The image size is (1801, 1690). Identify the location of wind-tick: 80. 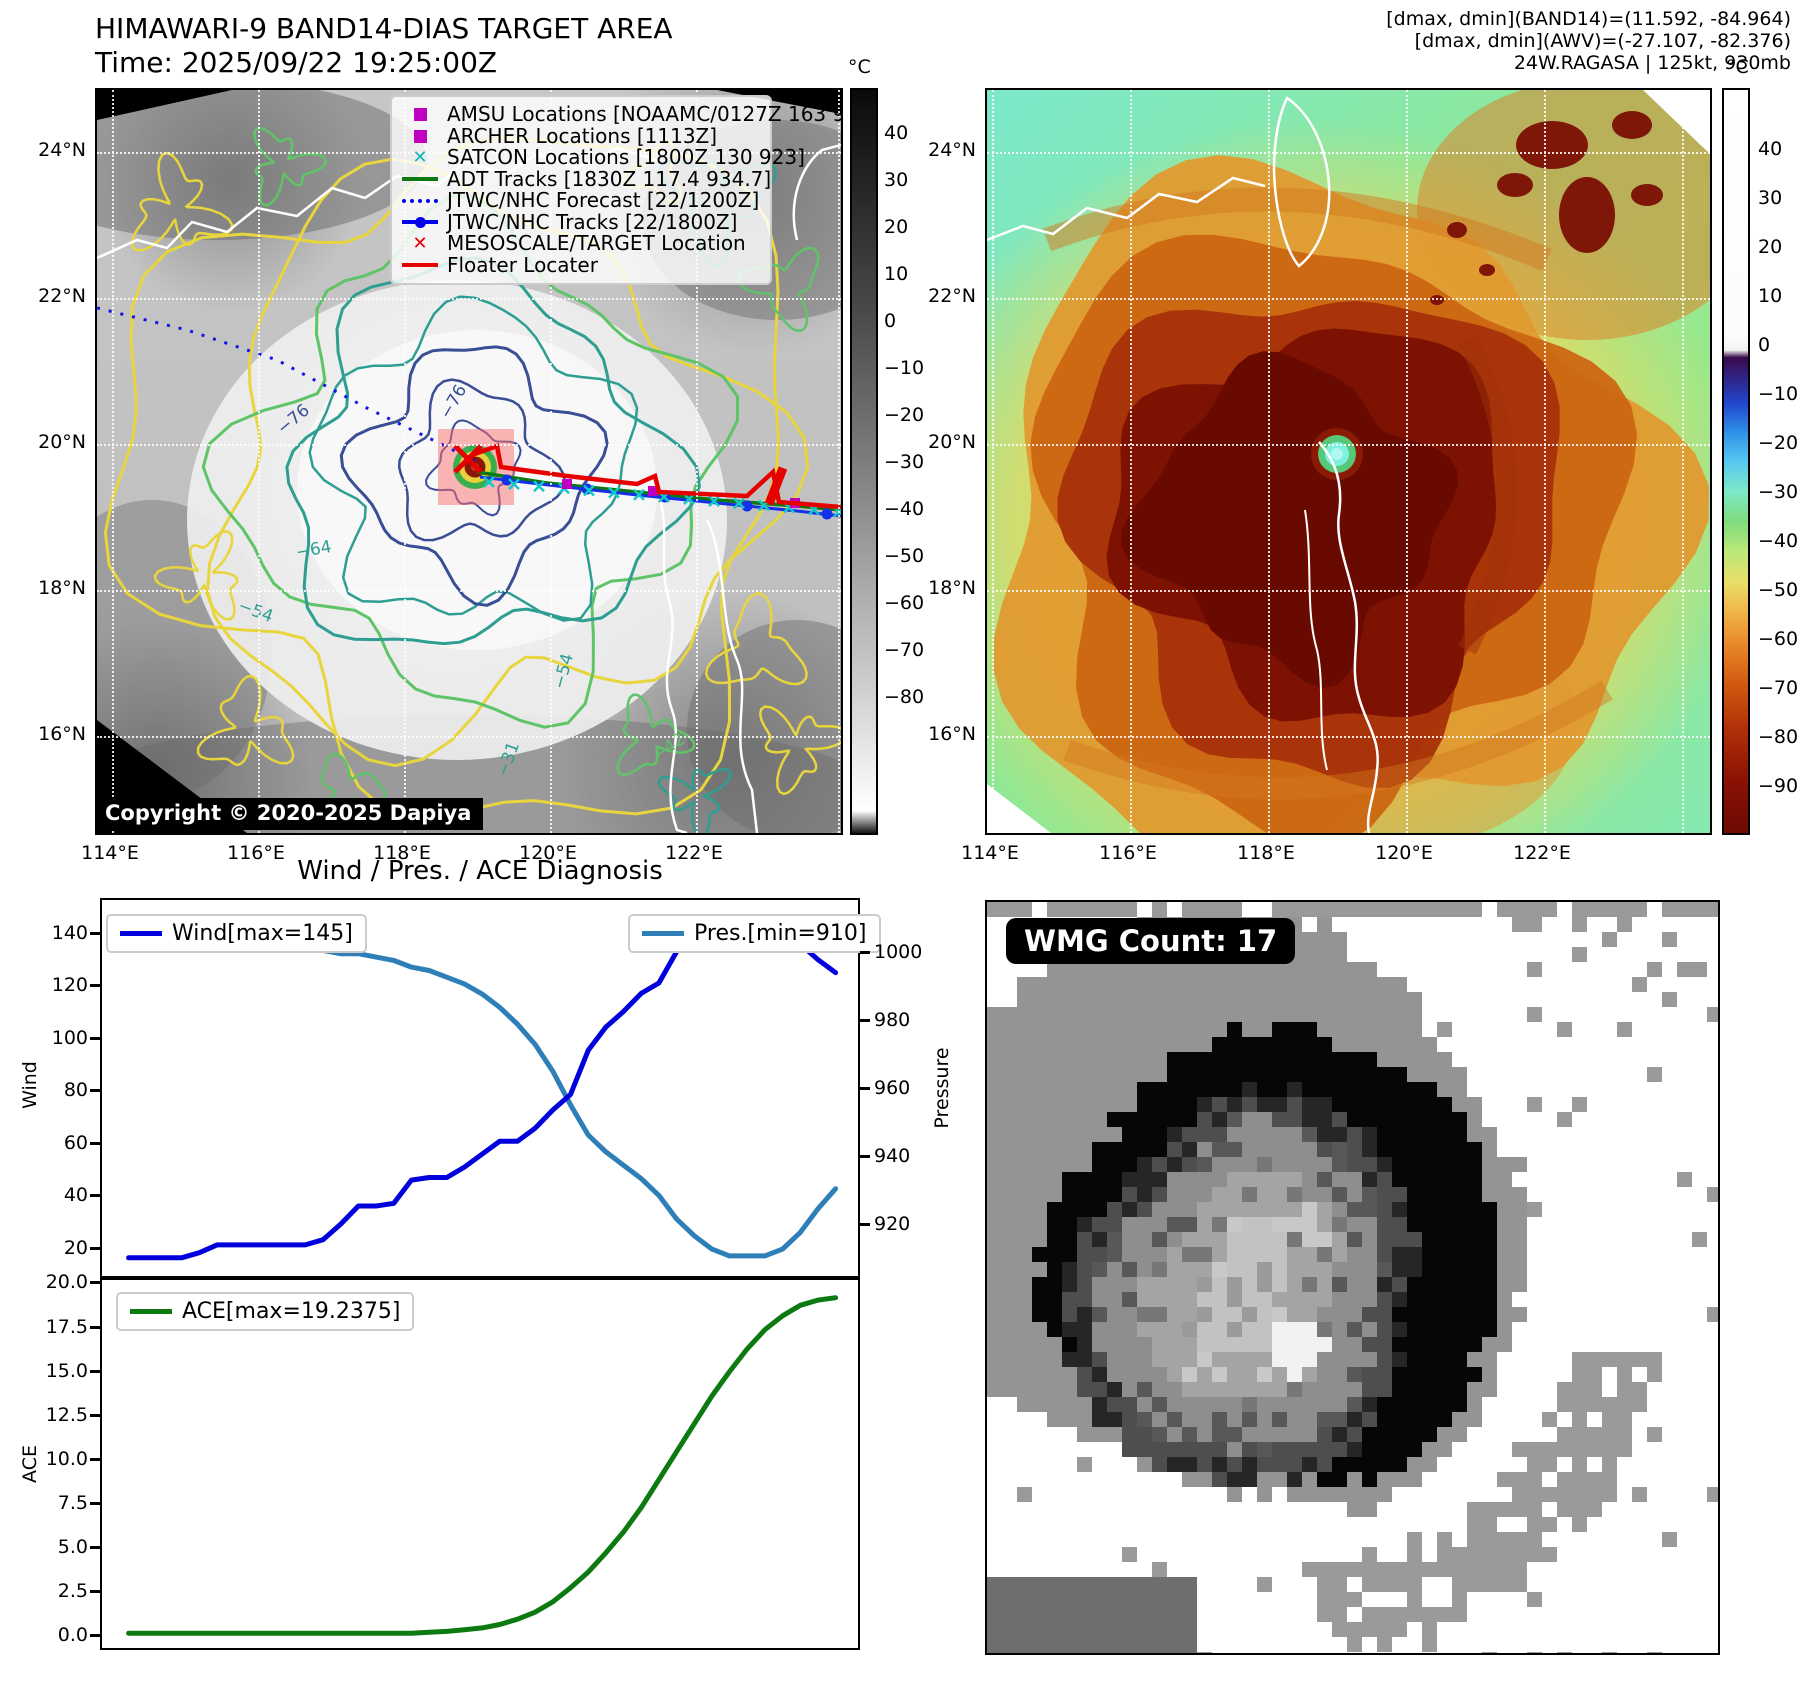
(75, 1090).